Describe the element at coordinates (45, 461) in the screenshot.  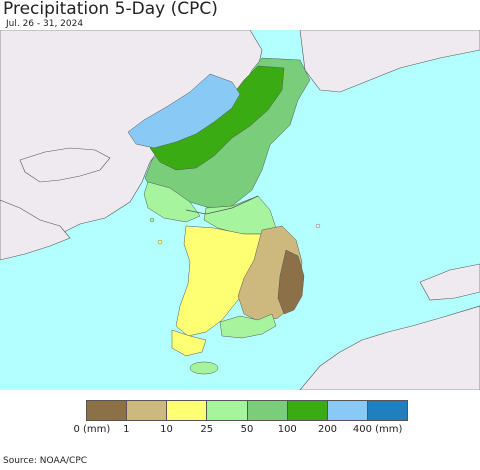
I see `source-note: Source: NOAA/CPC` at that location.